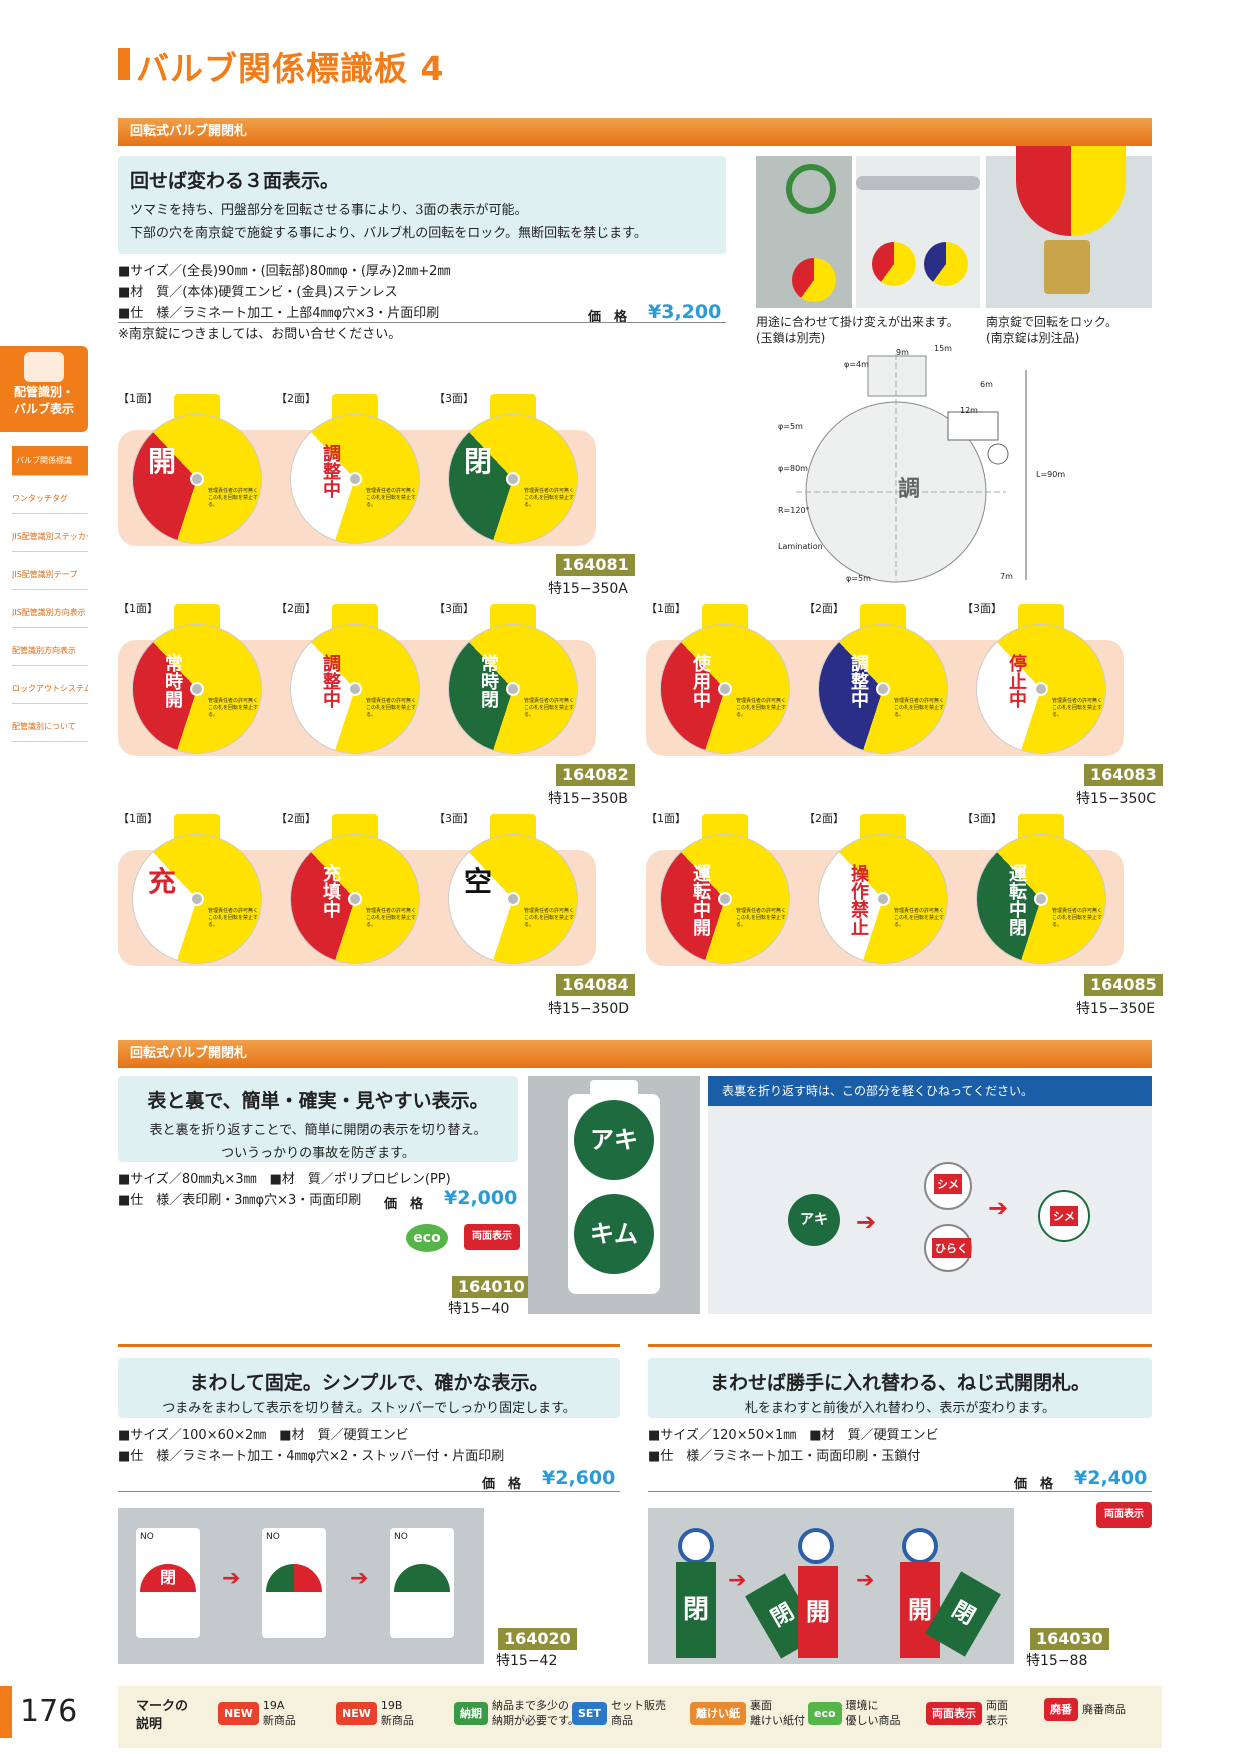 The height and width of the screenshot is (1754, 1240). I want to click on legend-text: 廃番商品, so click(1104, 1709).